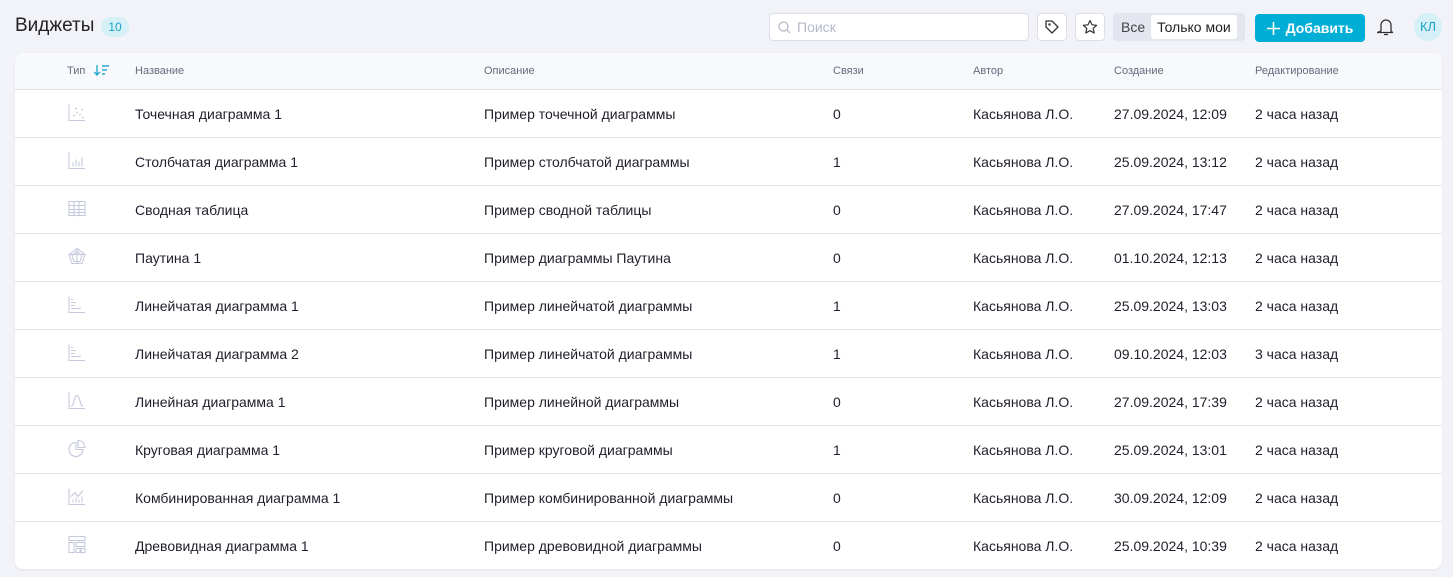  I want to click on widget-name: Сводная таблица, so click(192, 209).